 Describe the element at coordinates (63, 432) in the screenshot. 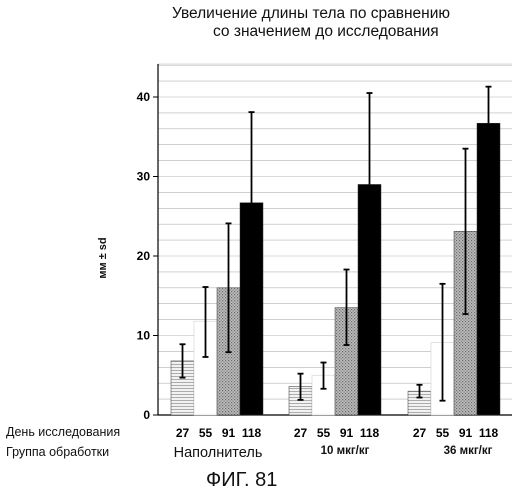

I see `row-label-study-day: День исследования` at that location.